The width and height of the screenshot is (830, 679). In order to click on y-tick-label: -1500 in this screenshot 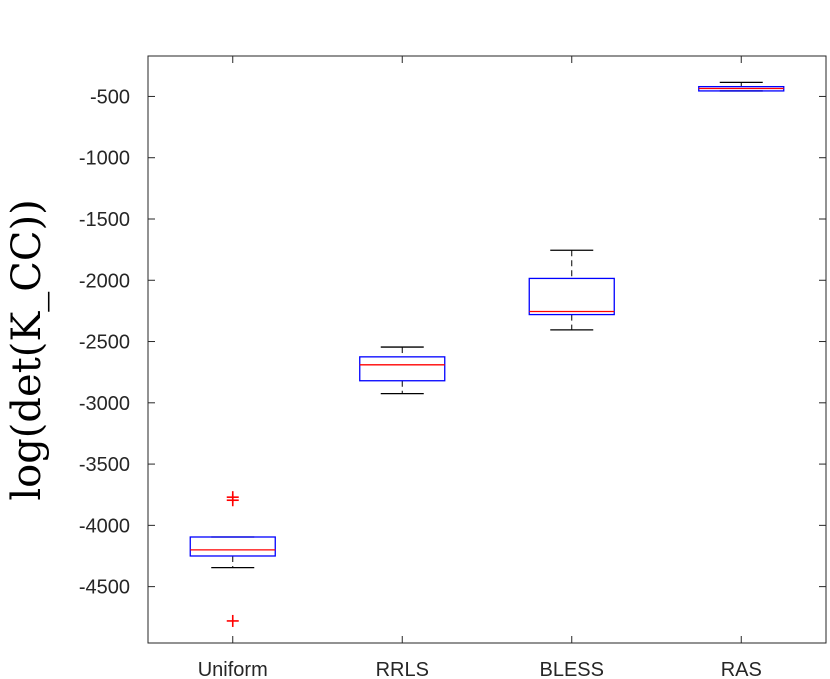, I will do `click(104, 220)`.